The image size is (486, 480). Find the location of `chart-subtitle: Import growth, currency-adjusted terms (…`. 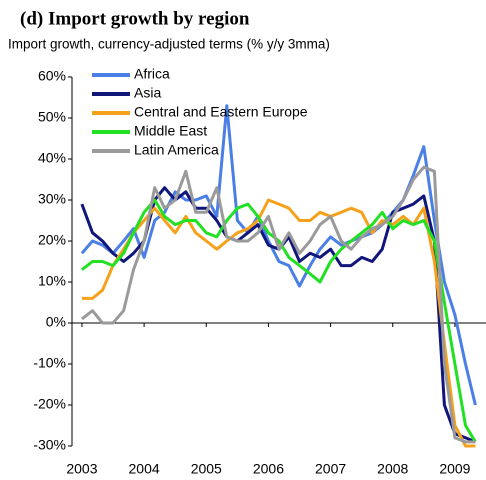

chart-subtitle: Import growth, currency-adjusted terms (… is located at coordinates (169, 44).